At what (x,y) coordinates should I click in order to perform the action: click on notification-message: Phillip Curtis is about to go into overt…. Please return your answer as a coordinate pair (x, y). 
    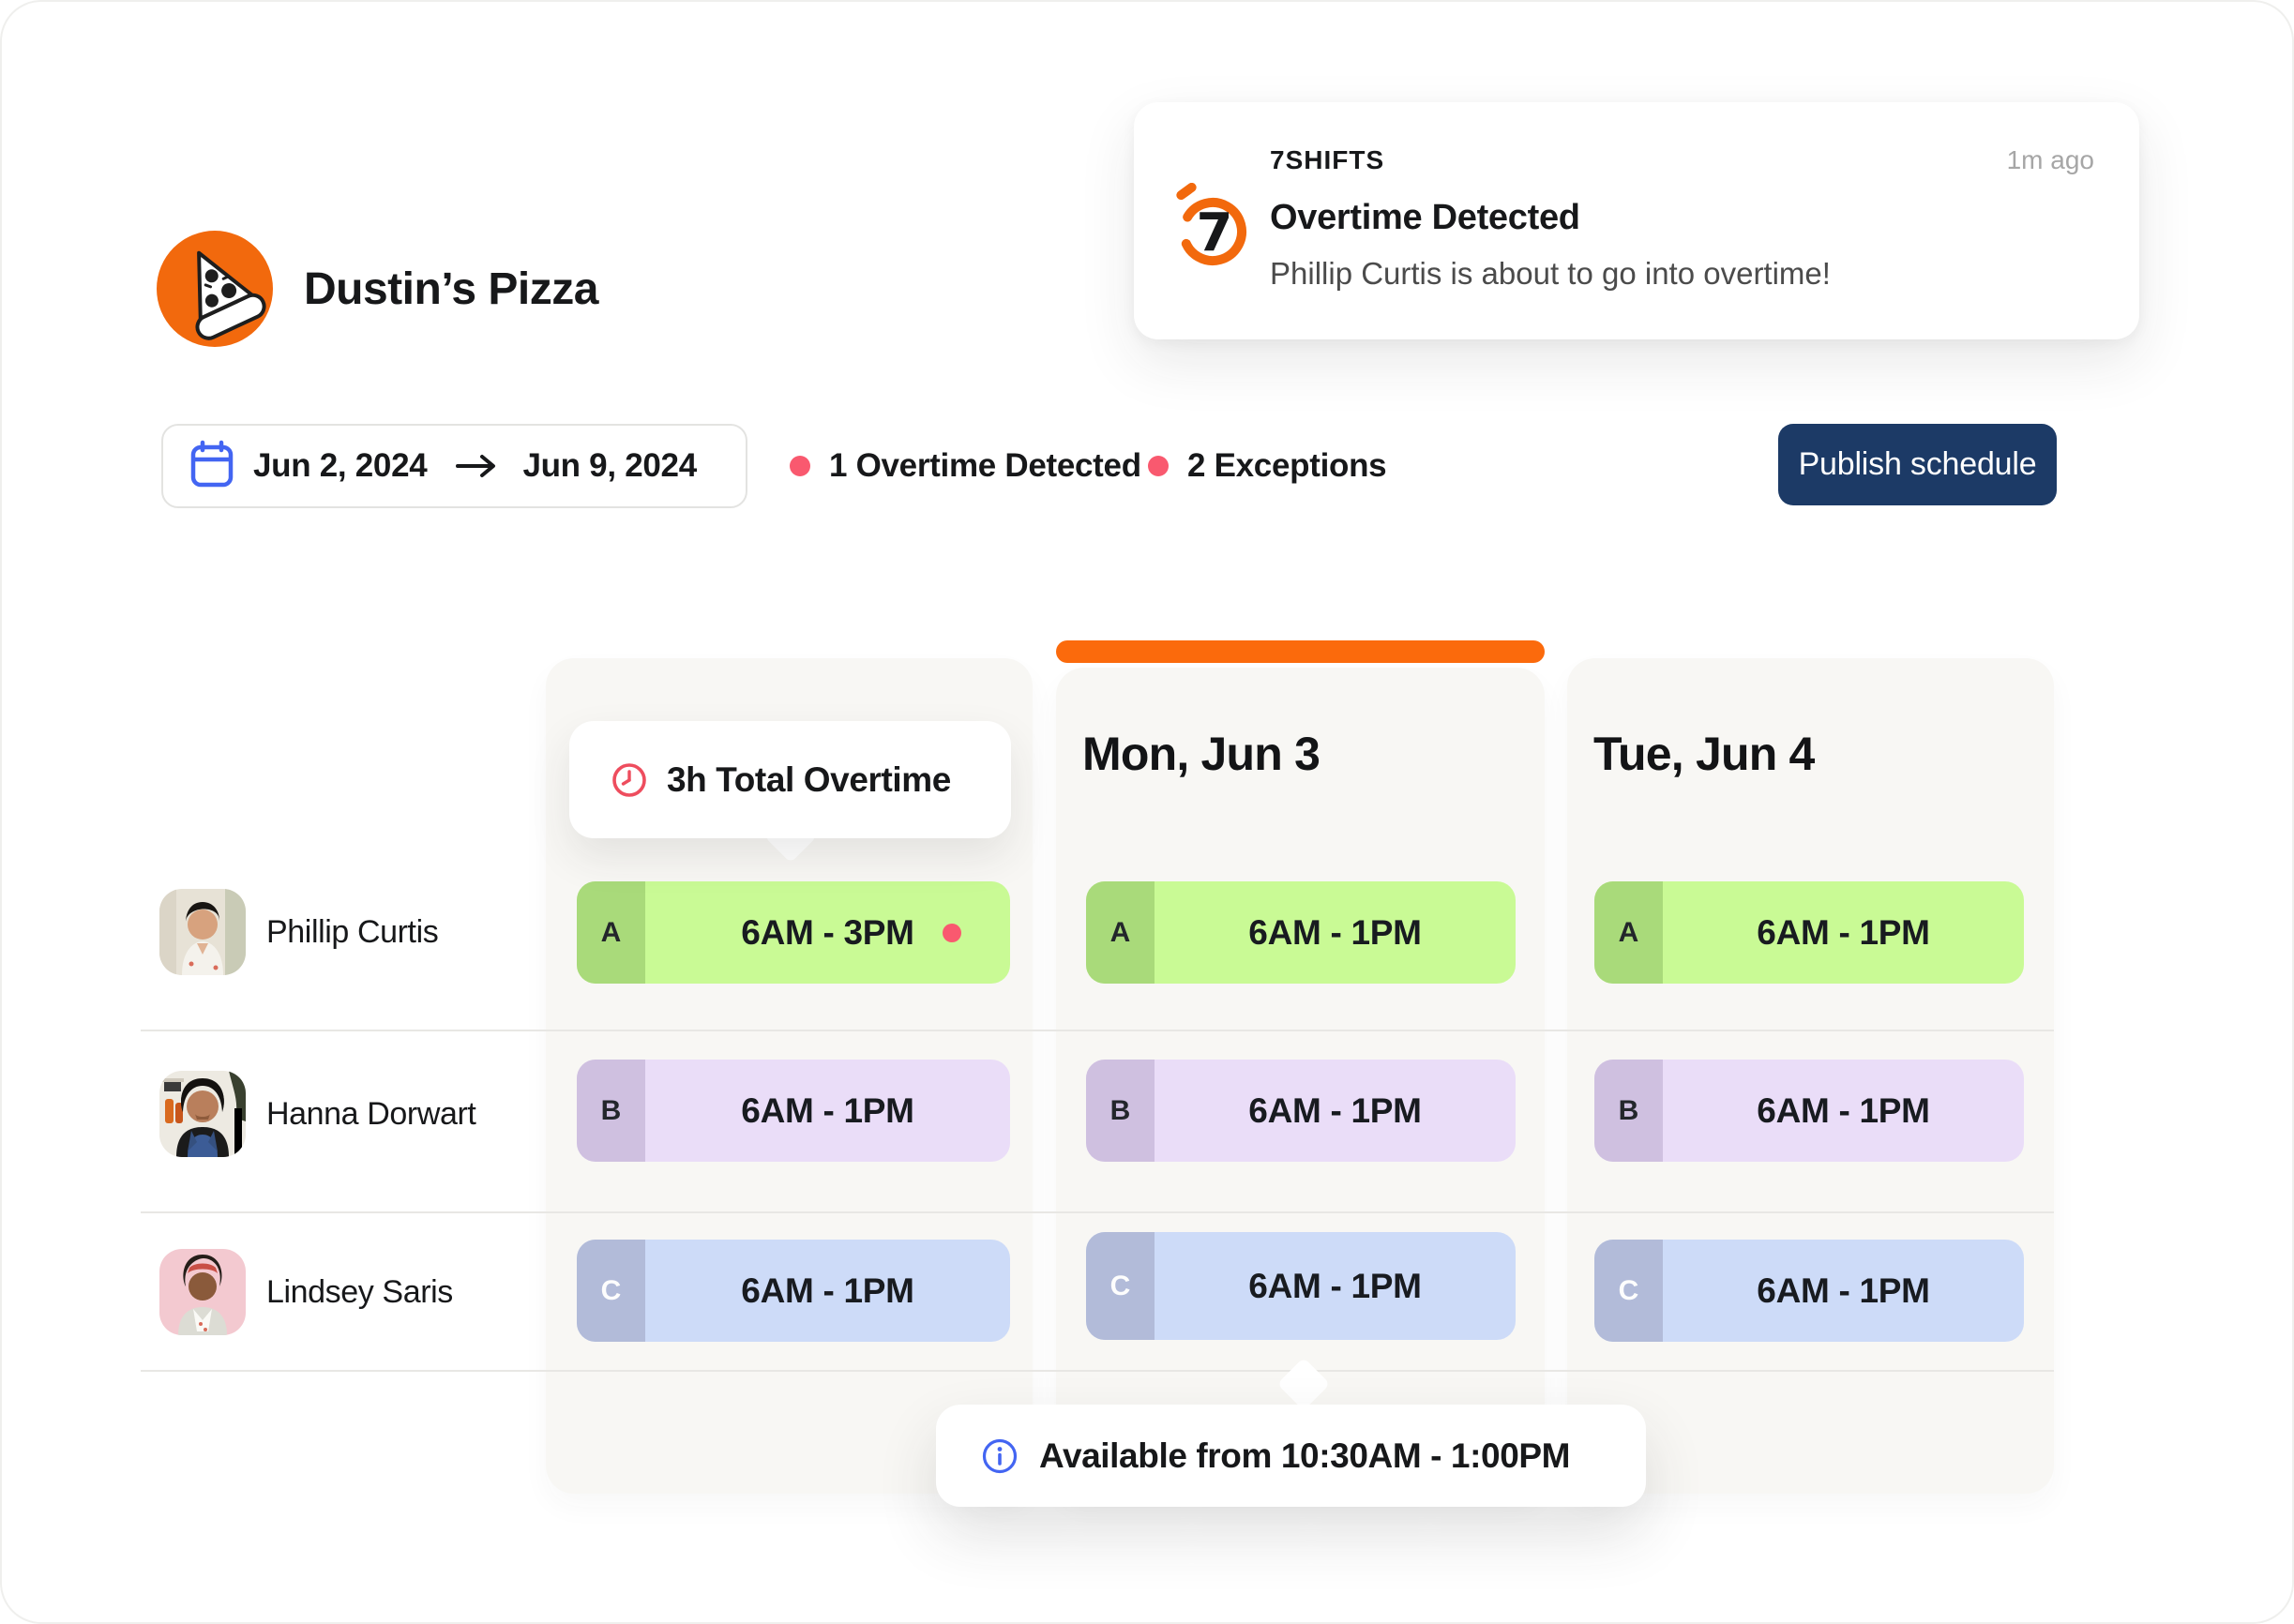
    Looking at the image, I should click on (1550, 273).